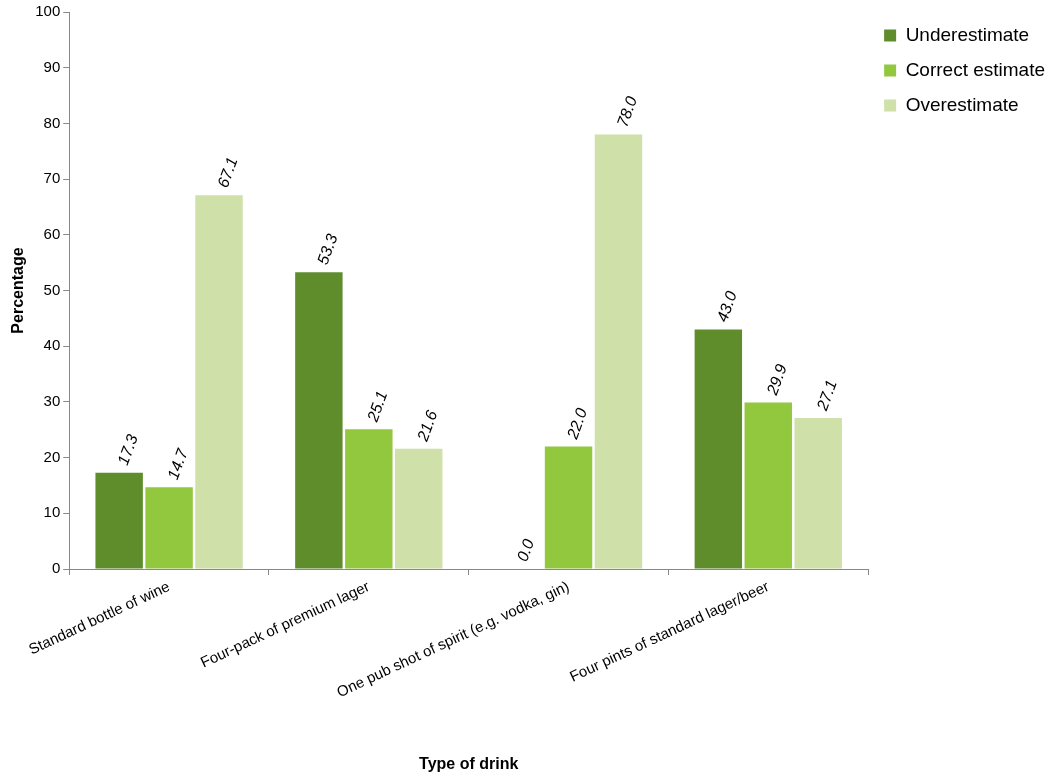 The width and height of the screenshot is (1060, 783). Describe the element at coordinates (577, 423) in the screenshot. I see `text: 22.0` at that location.